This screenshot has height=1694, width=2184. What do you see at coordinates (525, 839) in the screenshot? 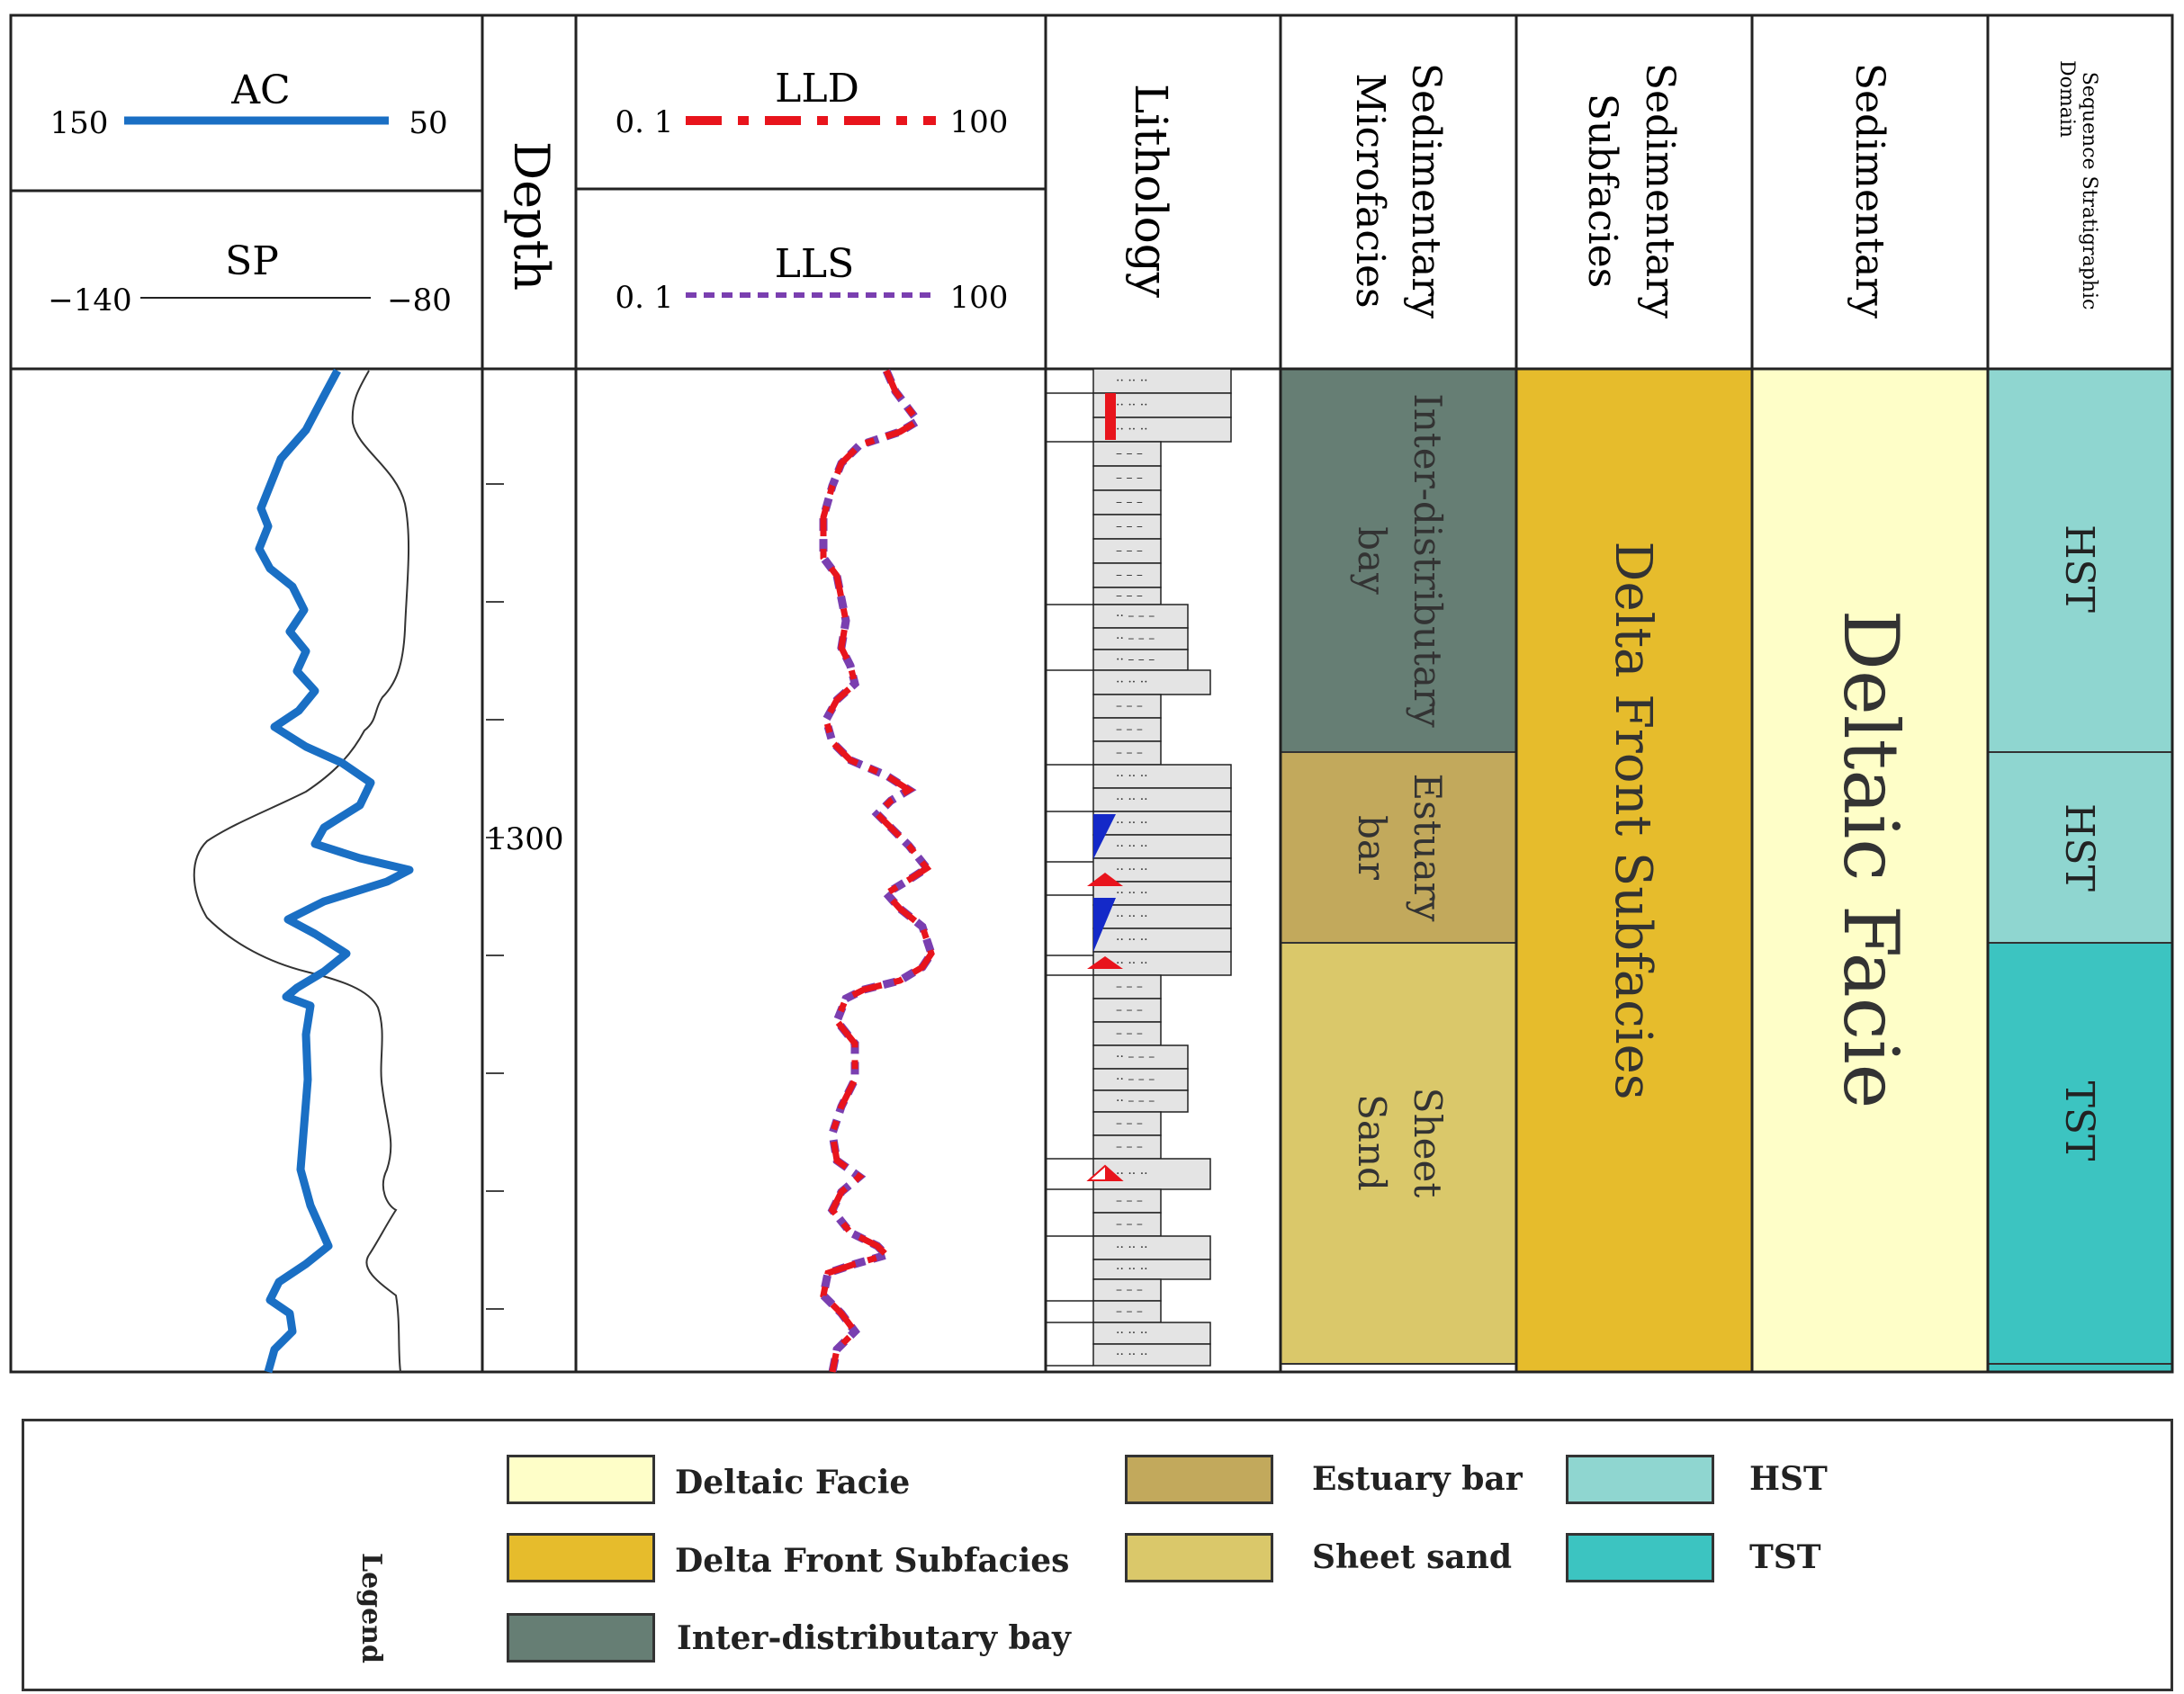
I see `depth-value-1300: 1300` at bounding box center [525, 839].